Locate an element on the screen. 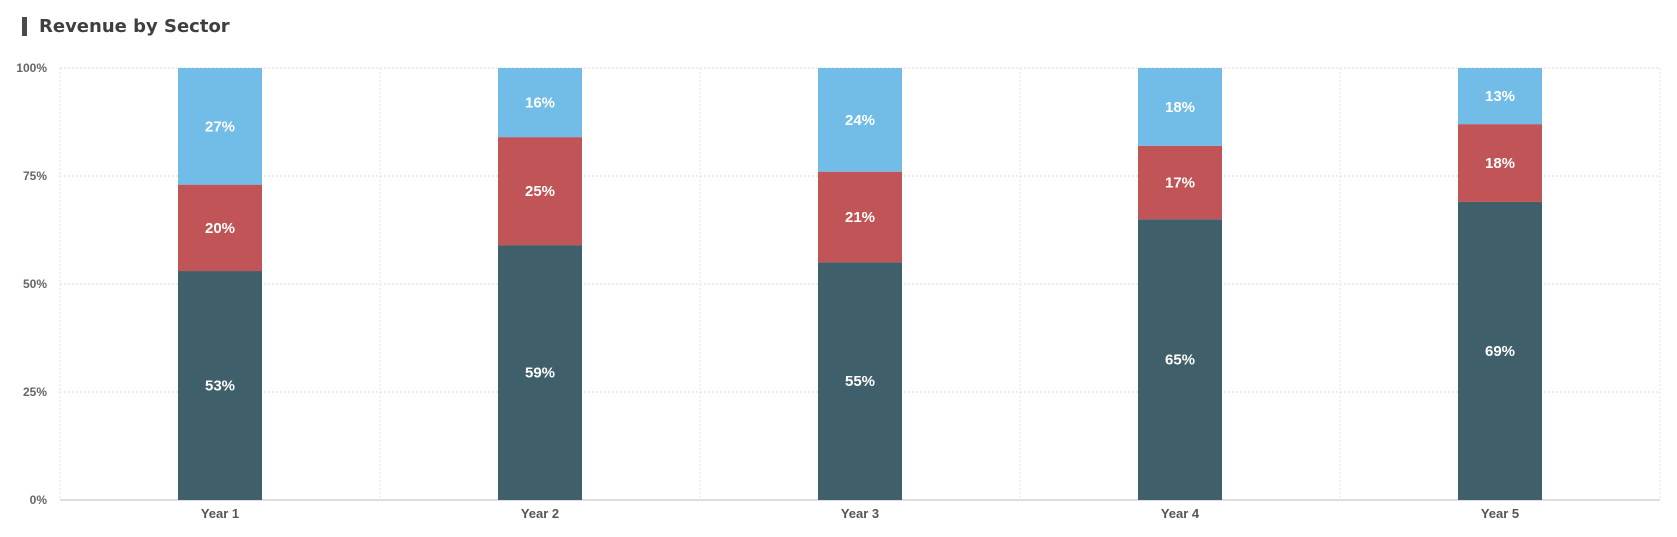  bar-value-label: 53% is located at coordinates (220, 386).